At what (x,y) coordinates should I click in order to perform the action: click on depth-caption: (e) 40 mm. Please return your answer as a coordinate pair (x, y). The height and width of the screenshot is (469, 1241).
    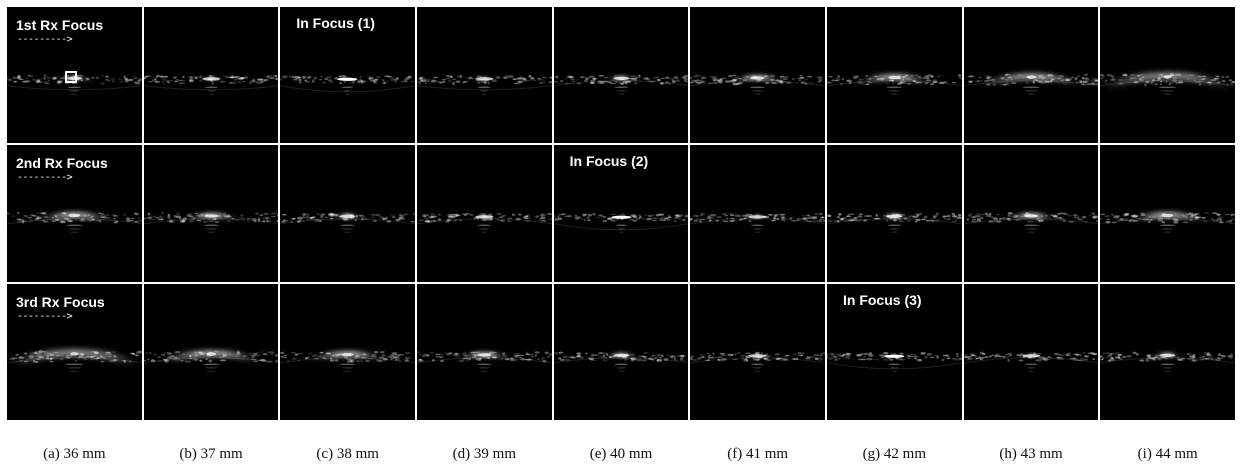
    Looking at the image, I should click on (621, 454).